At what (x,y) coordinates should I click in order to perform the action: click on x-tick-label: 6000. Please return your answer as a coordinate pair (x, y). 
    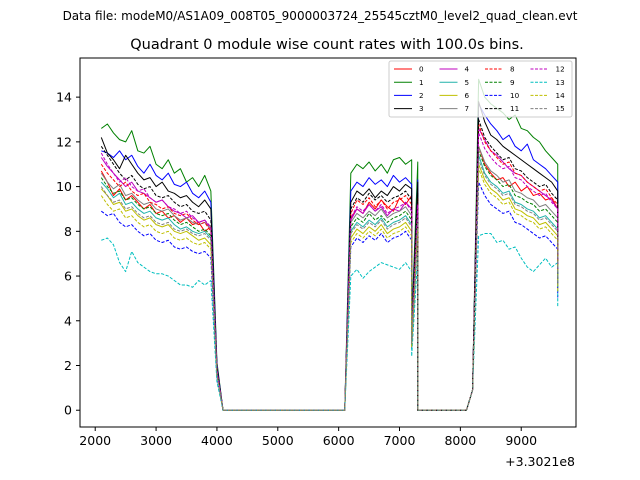
    Looking at the image, I should click on (339, 440).